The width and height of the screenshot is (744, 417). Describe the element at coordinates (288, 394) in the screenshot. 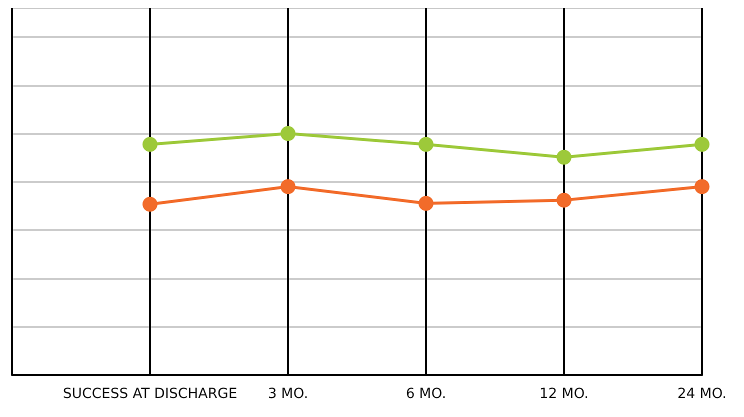

I see `x-tick-label: 3 MO.` at that location.